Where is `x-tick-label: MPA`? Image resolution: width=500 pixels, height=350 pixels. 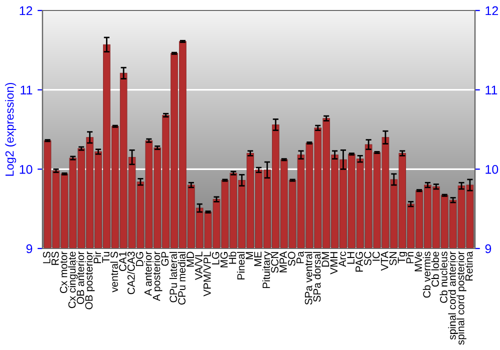
x-tick-label: MPA is located at coordinates (283, 261).